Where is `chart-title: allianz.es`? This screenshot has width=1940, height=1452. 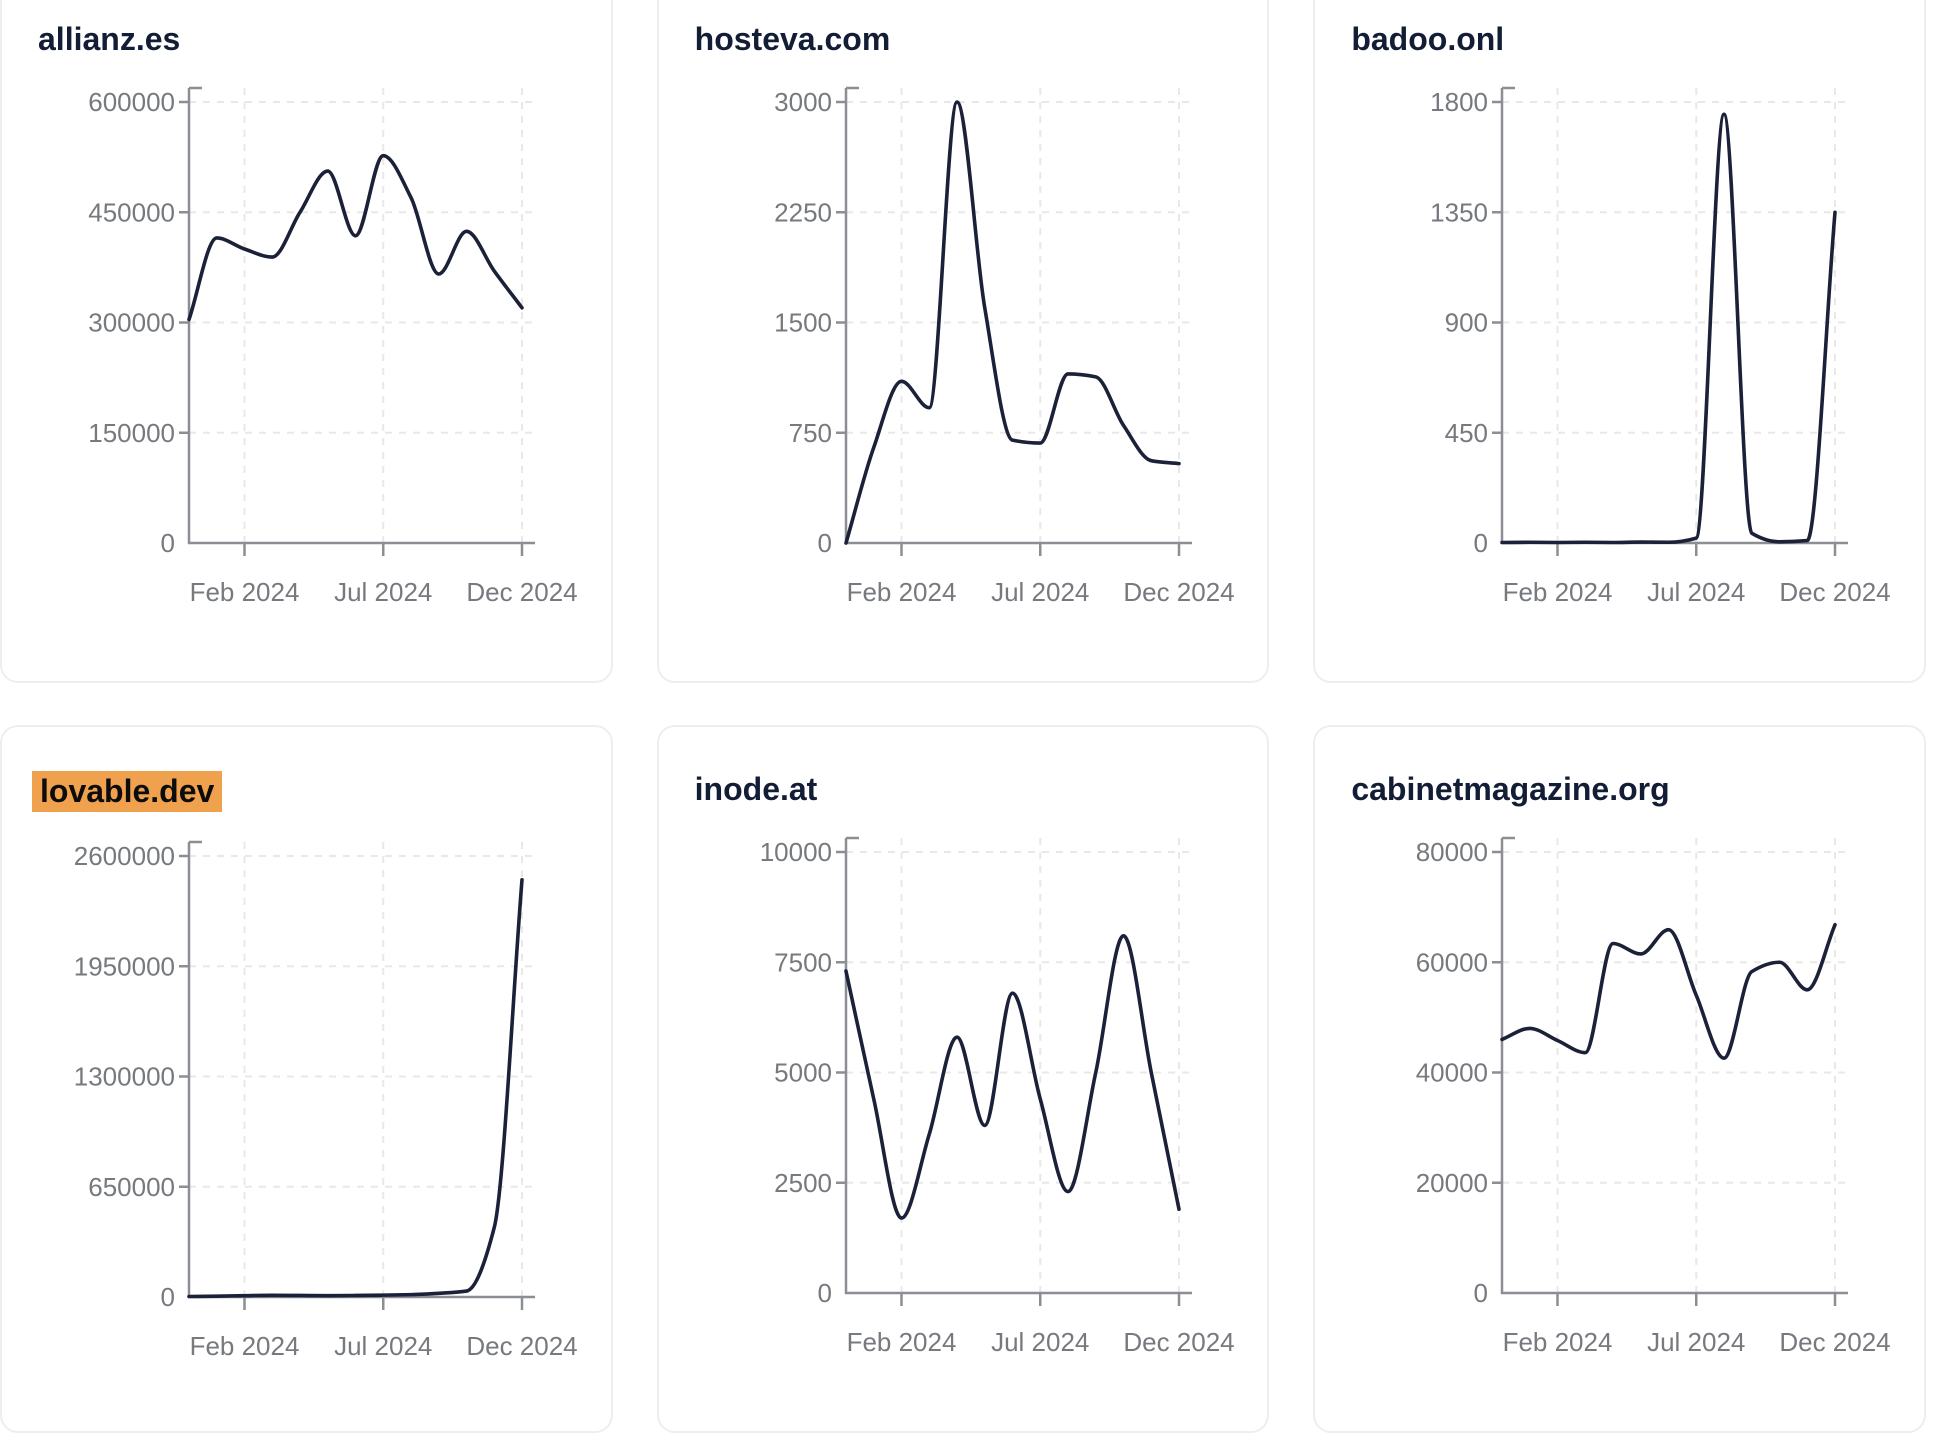
chart-title: allianz.es is located at coordinates (109, 39).